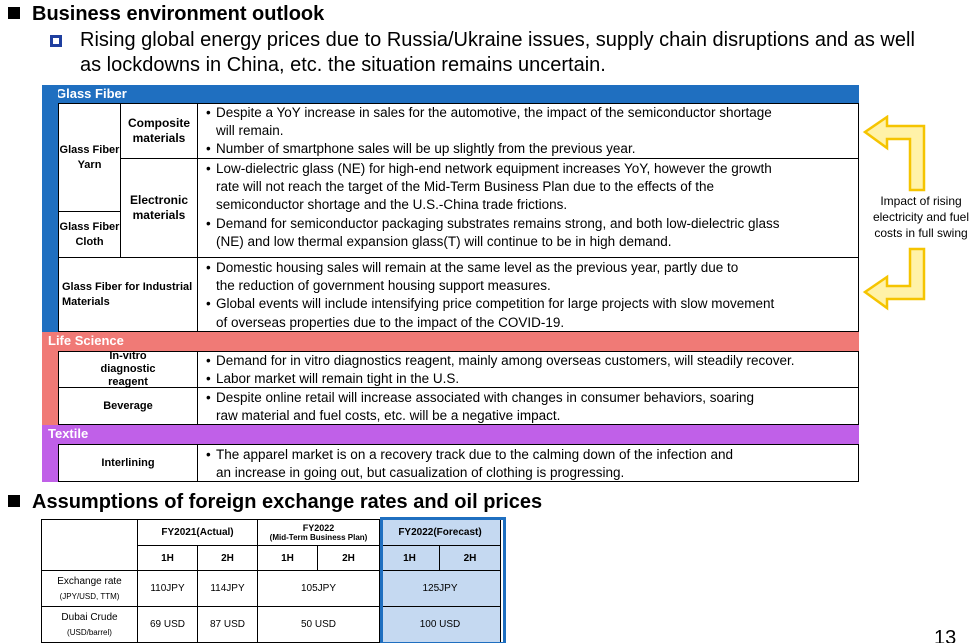  I want to click on composite-materials-label: Composite materials, so click(158, 130).